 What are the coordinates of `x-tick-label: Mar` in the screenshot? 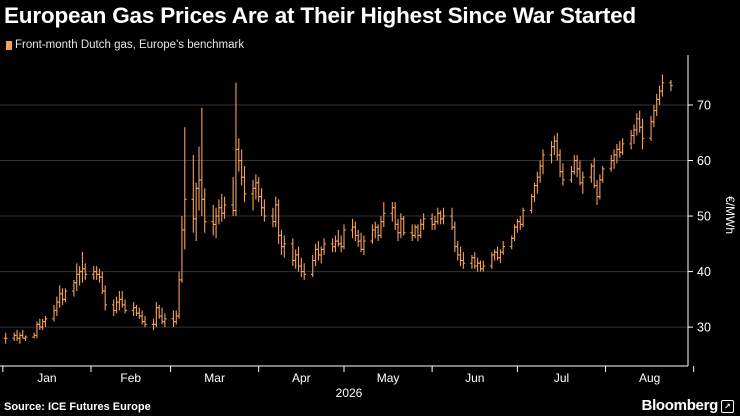 It's located at (214, 378).